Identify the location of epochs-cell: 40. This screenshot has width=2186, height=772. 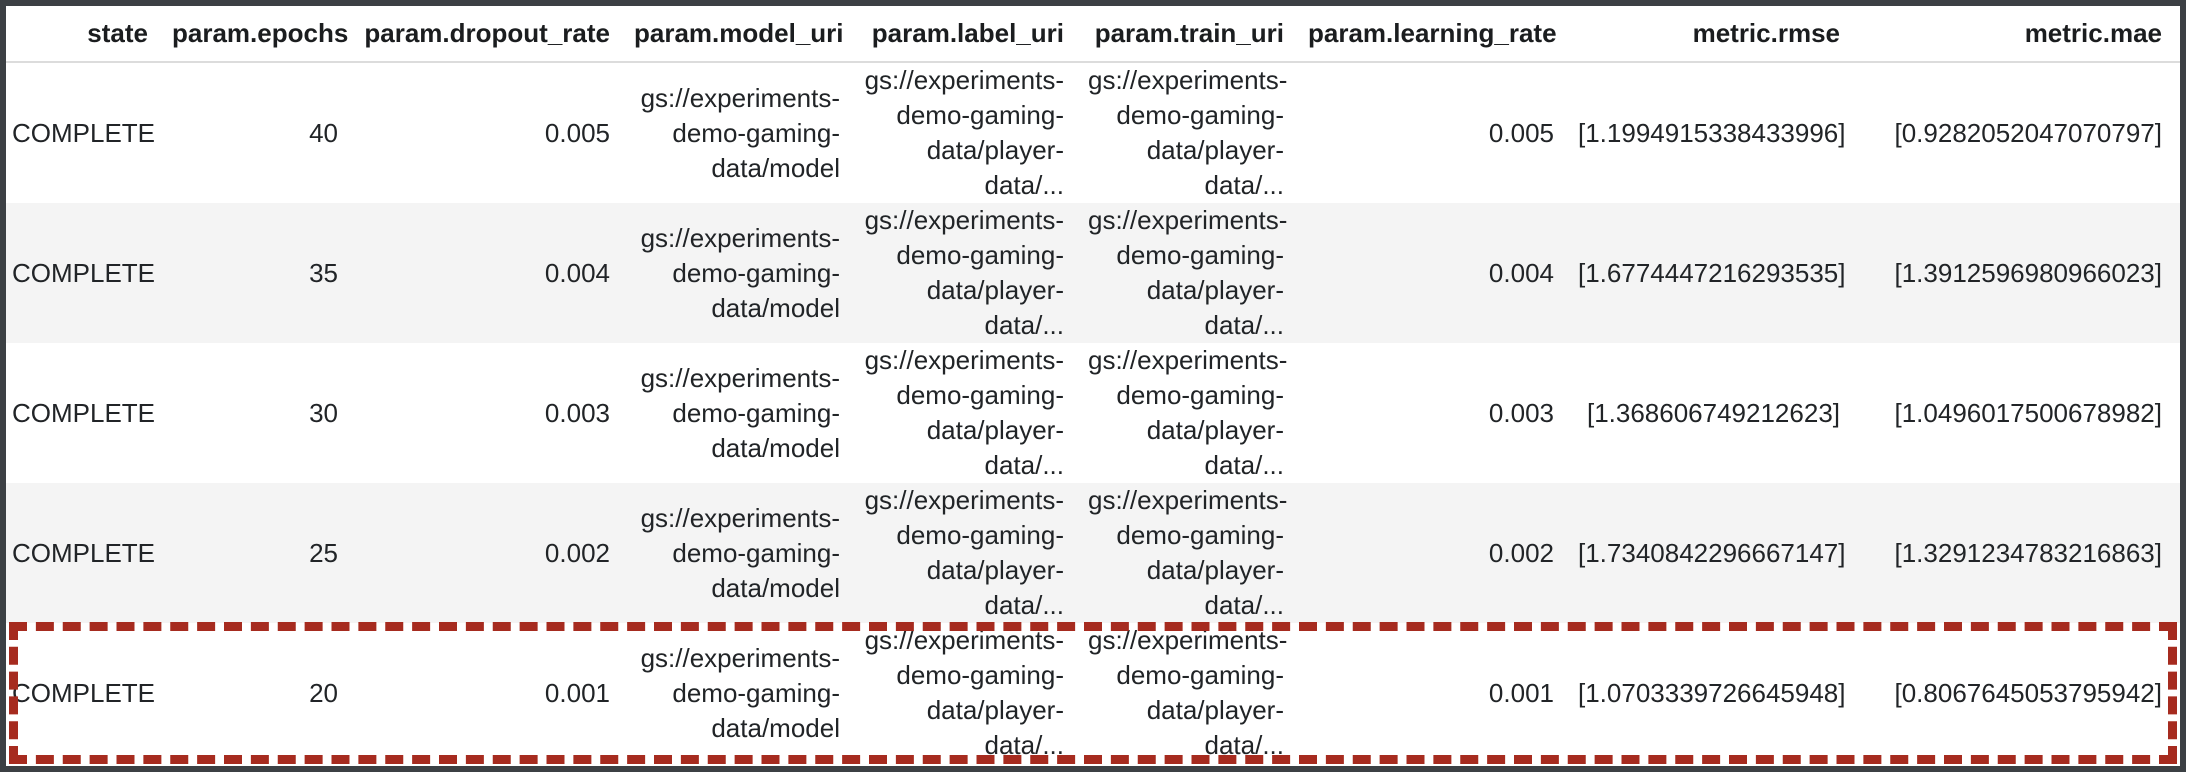
(323, 132).